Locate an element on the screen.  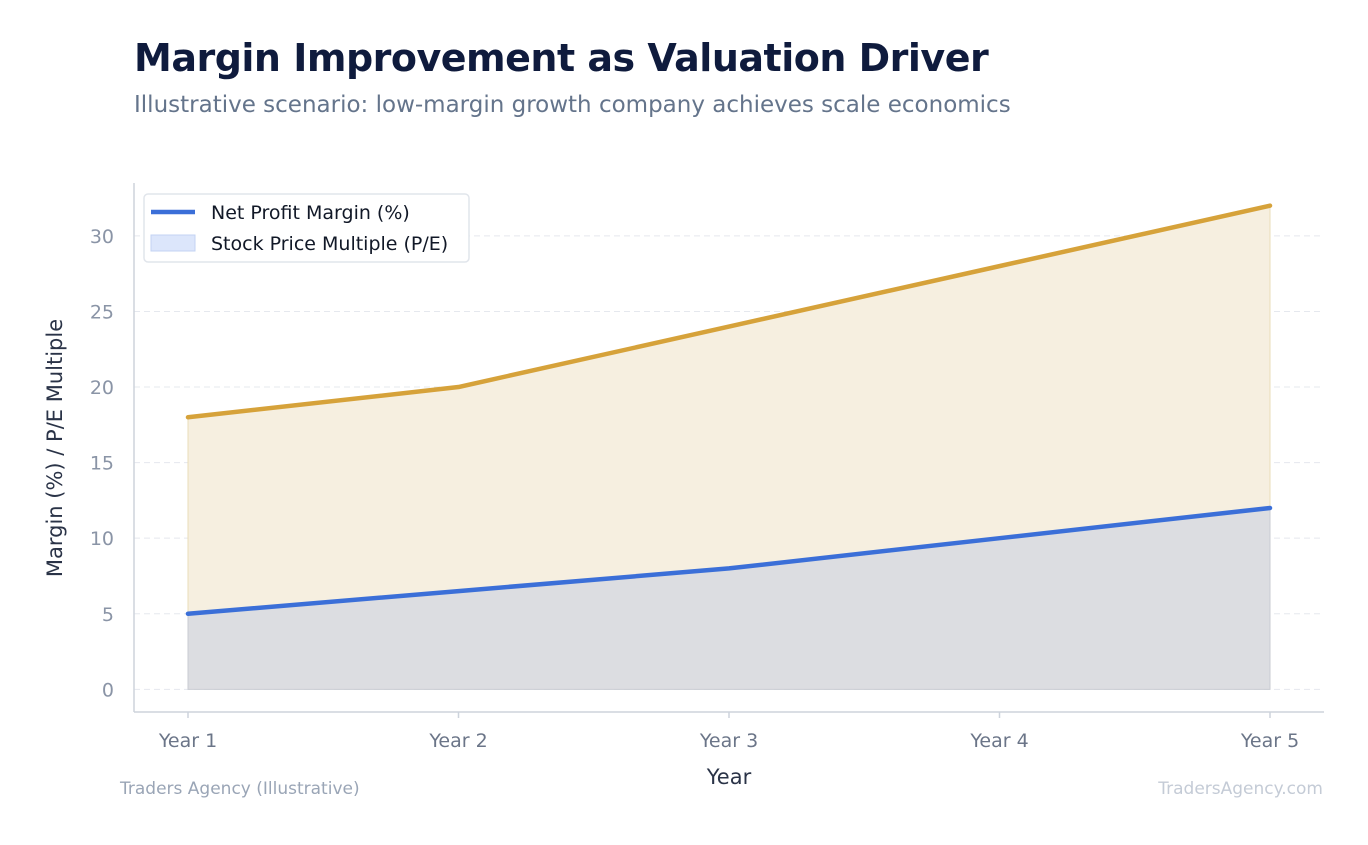
legend-label-pe: Stock Price Multiple (P/E) is located at coordinates (329, 244).